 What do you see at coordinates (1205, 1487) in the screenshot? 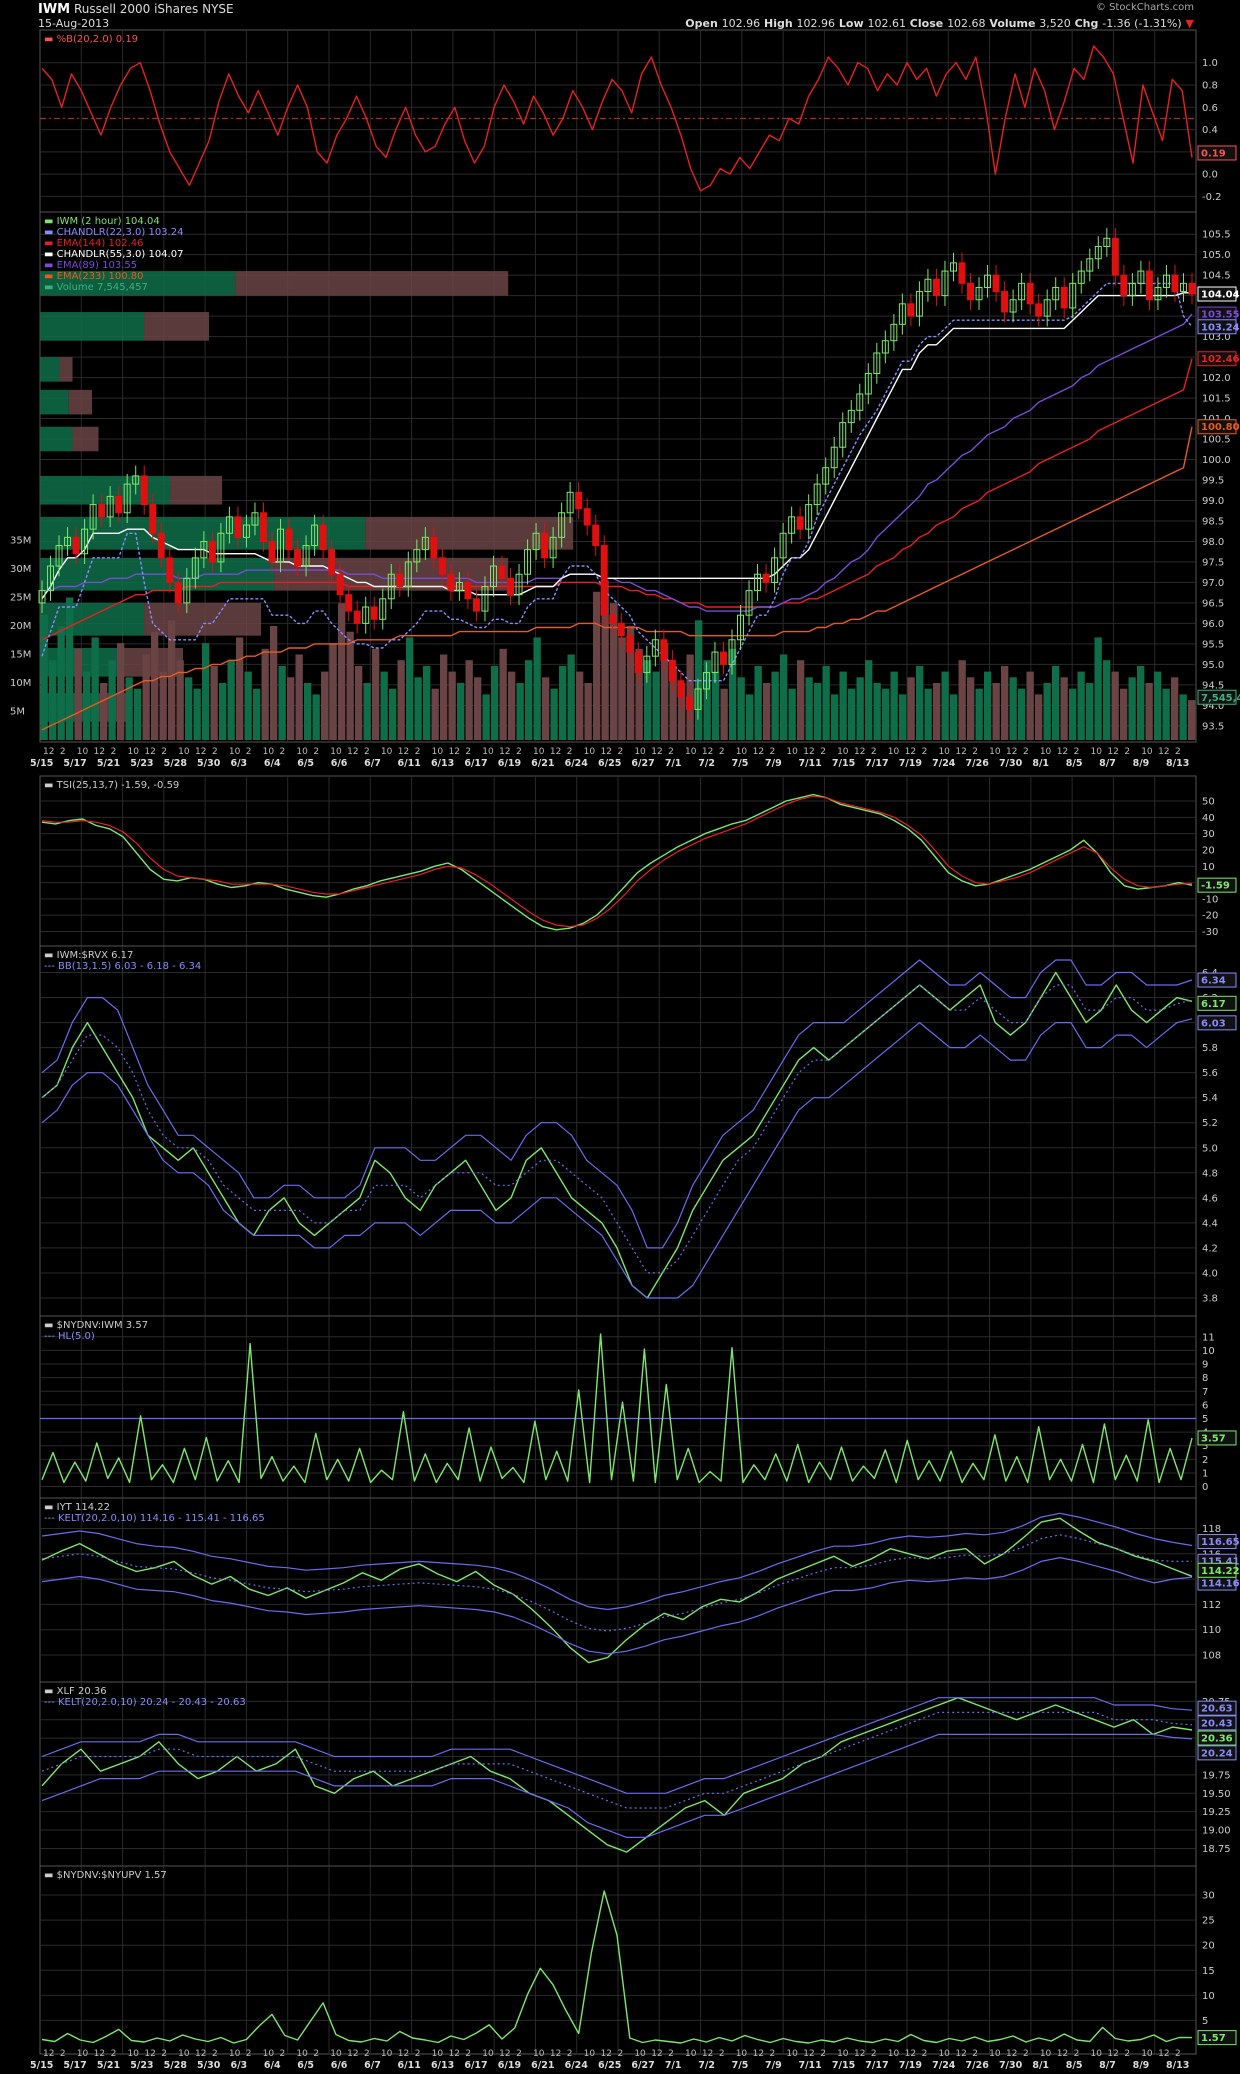
I see `nydnv_iwm-y-tick-label: 0` at bounding box center [1205, 1487].